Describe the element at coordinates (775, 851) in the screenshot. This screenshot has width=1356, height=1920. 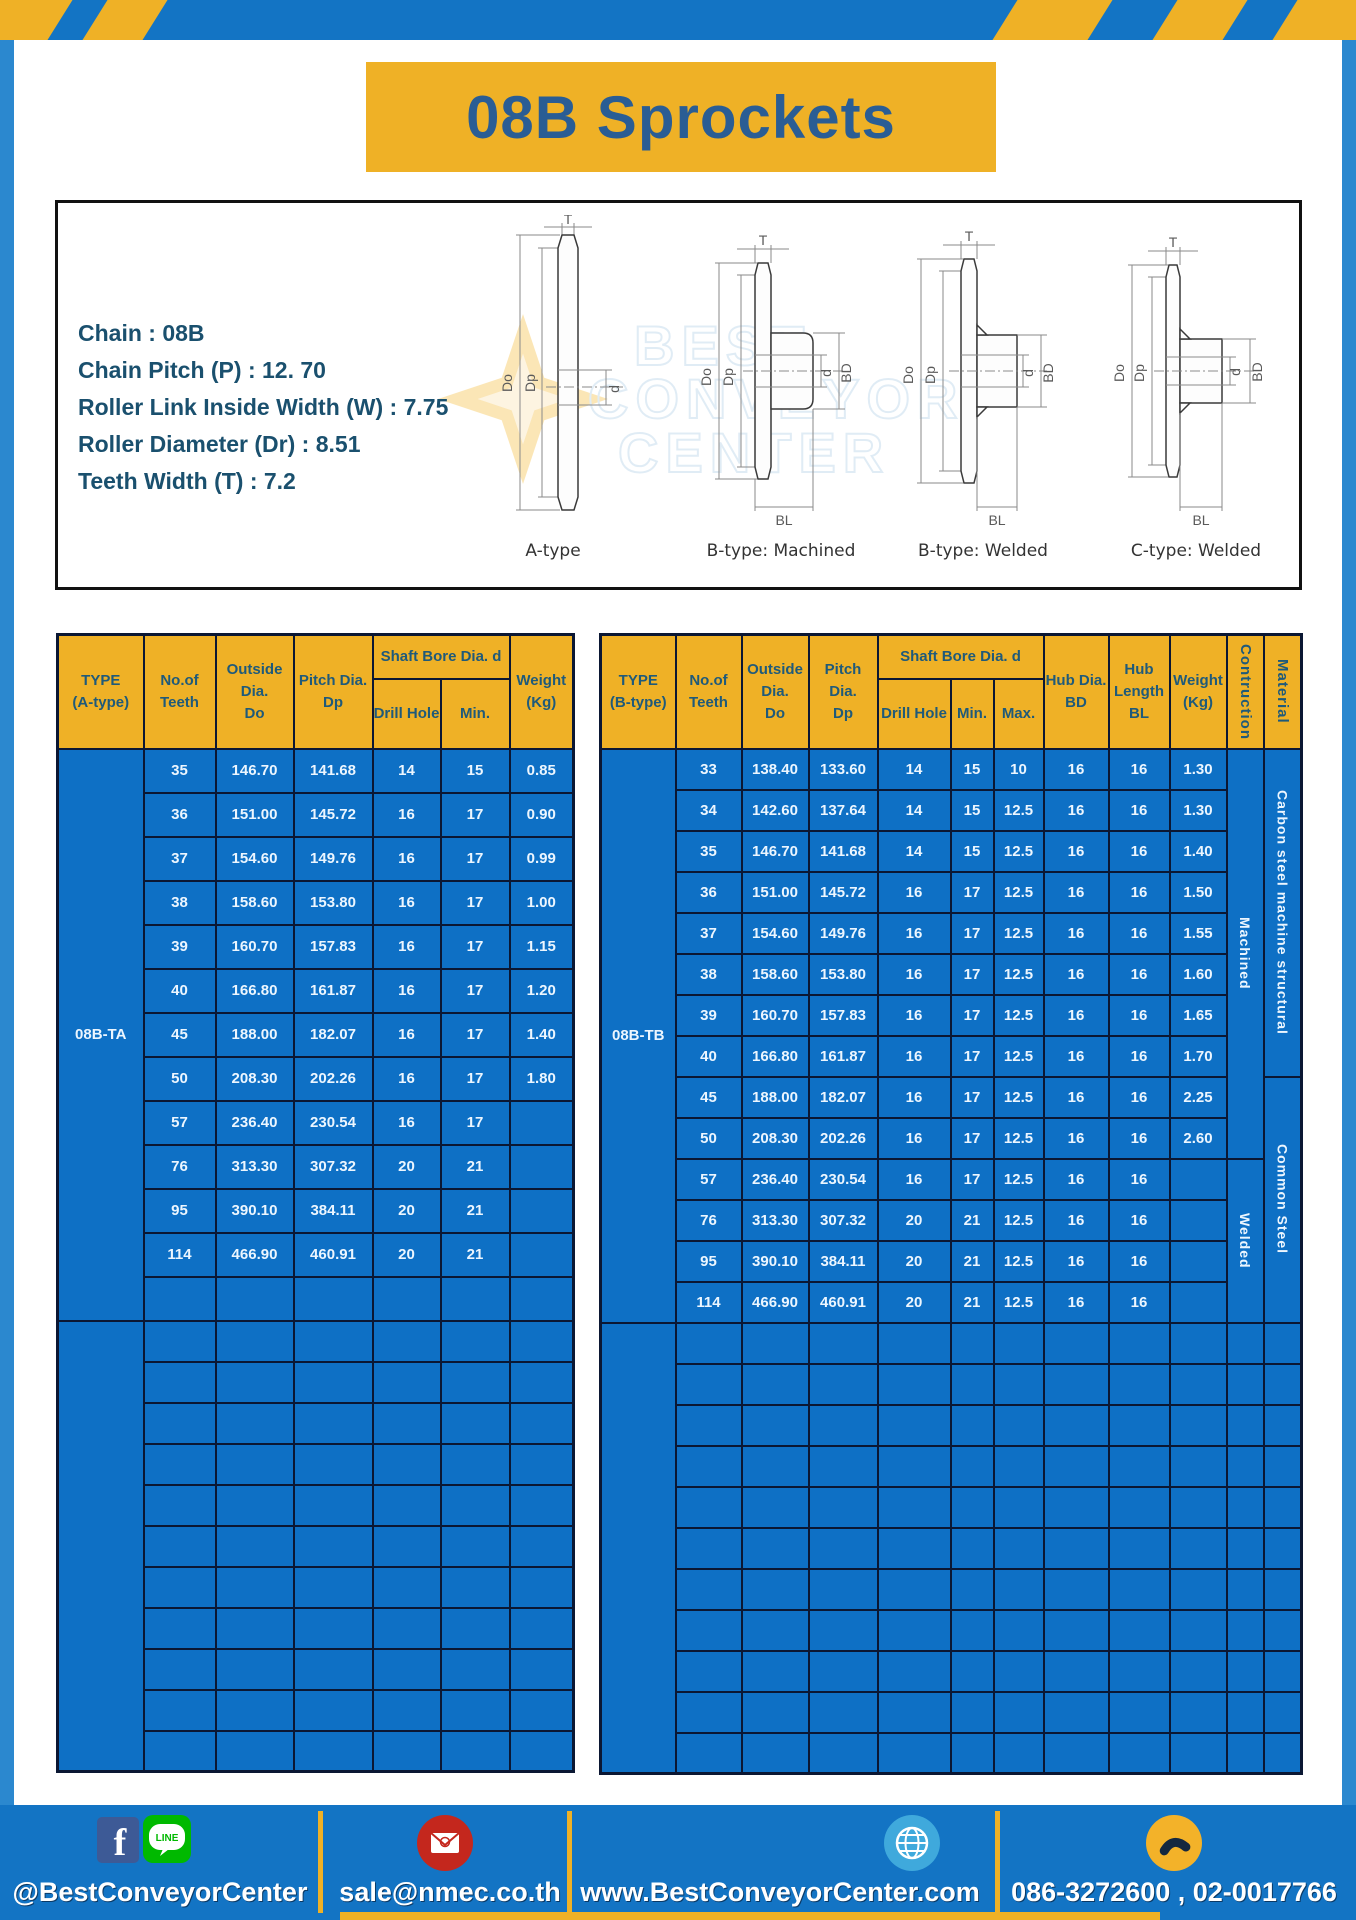
I see `data-cell: 146.70` at that location.